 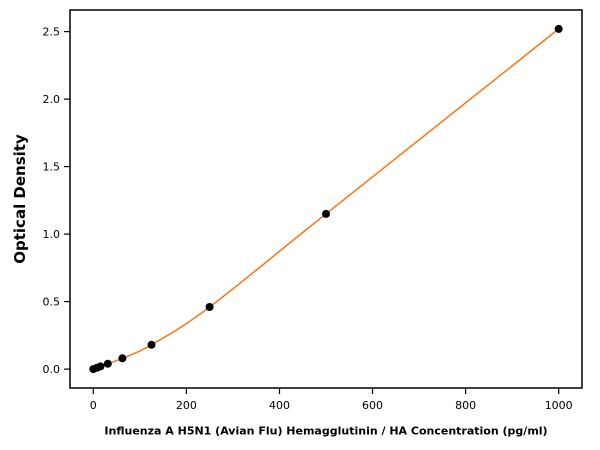 What do you see at coordinates (52, 234) in the screenshot?
I see `y-tick-label: 1.0` at bounding box center [52, 234].